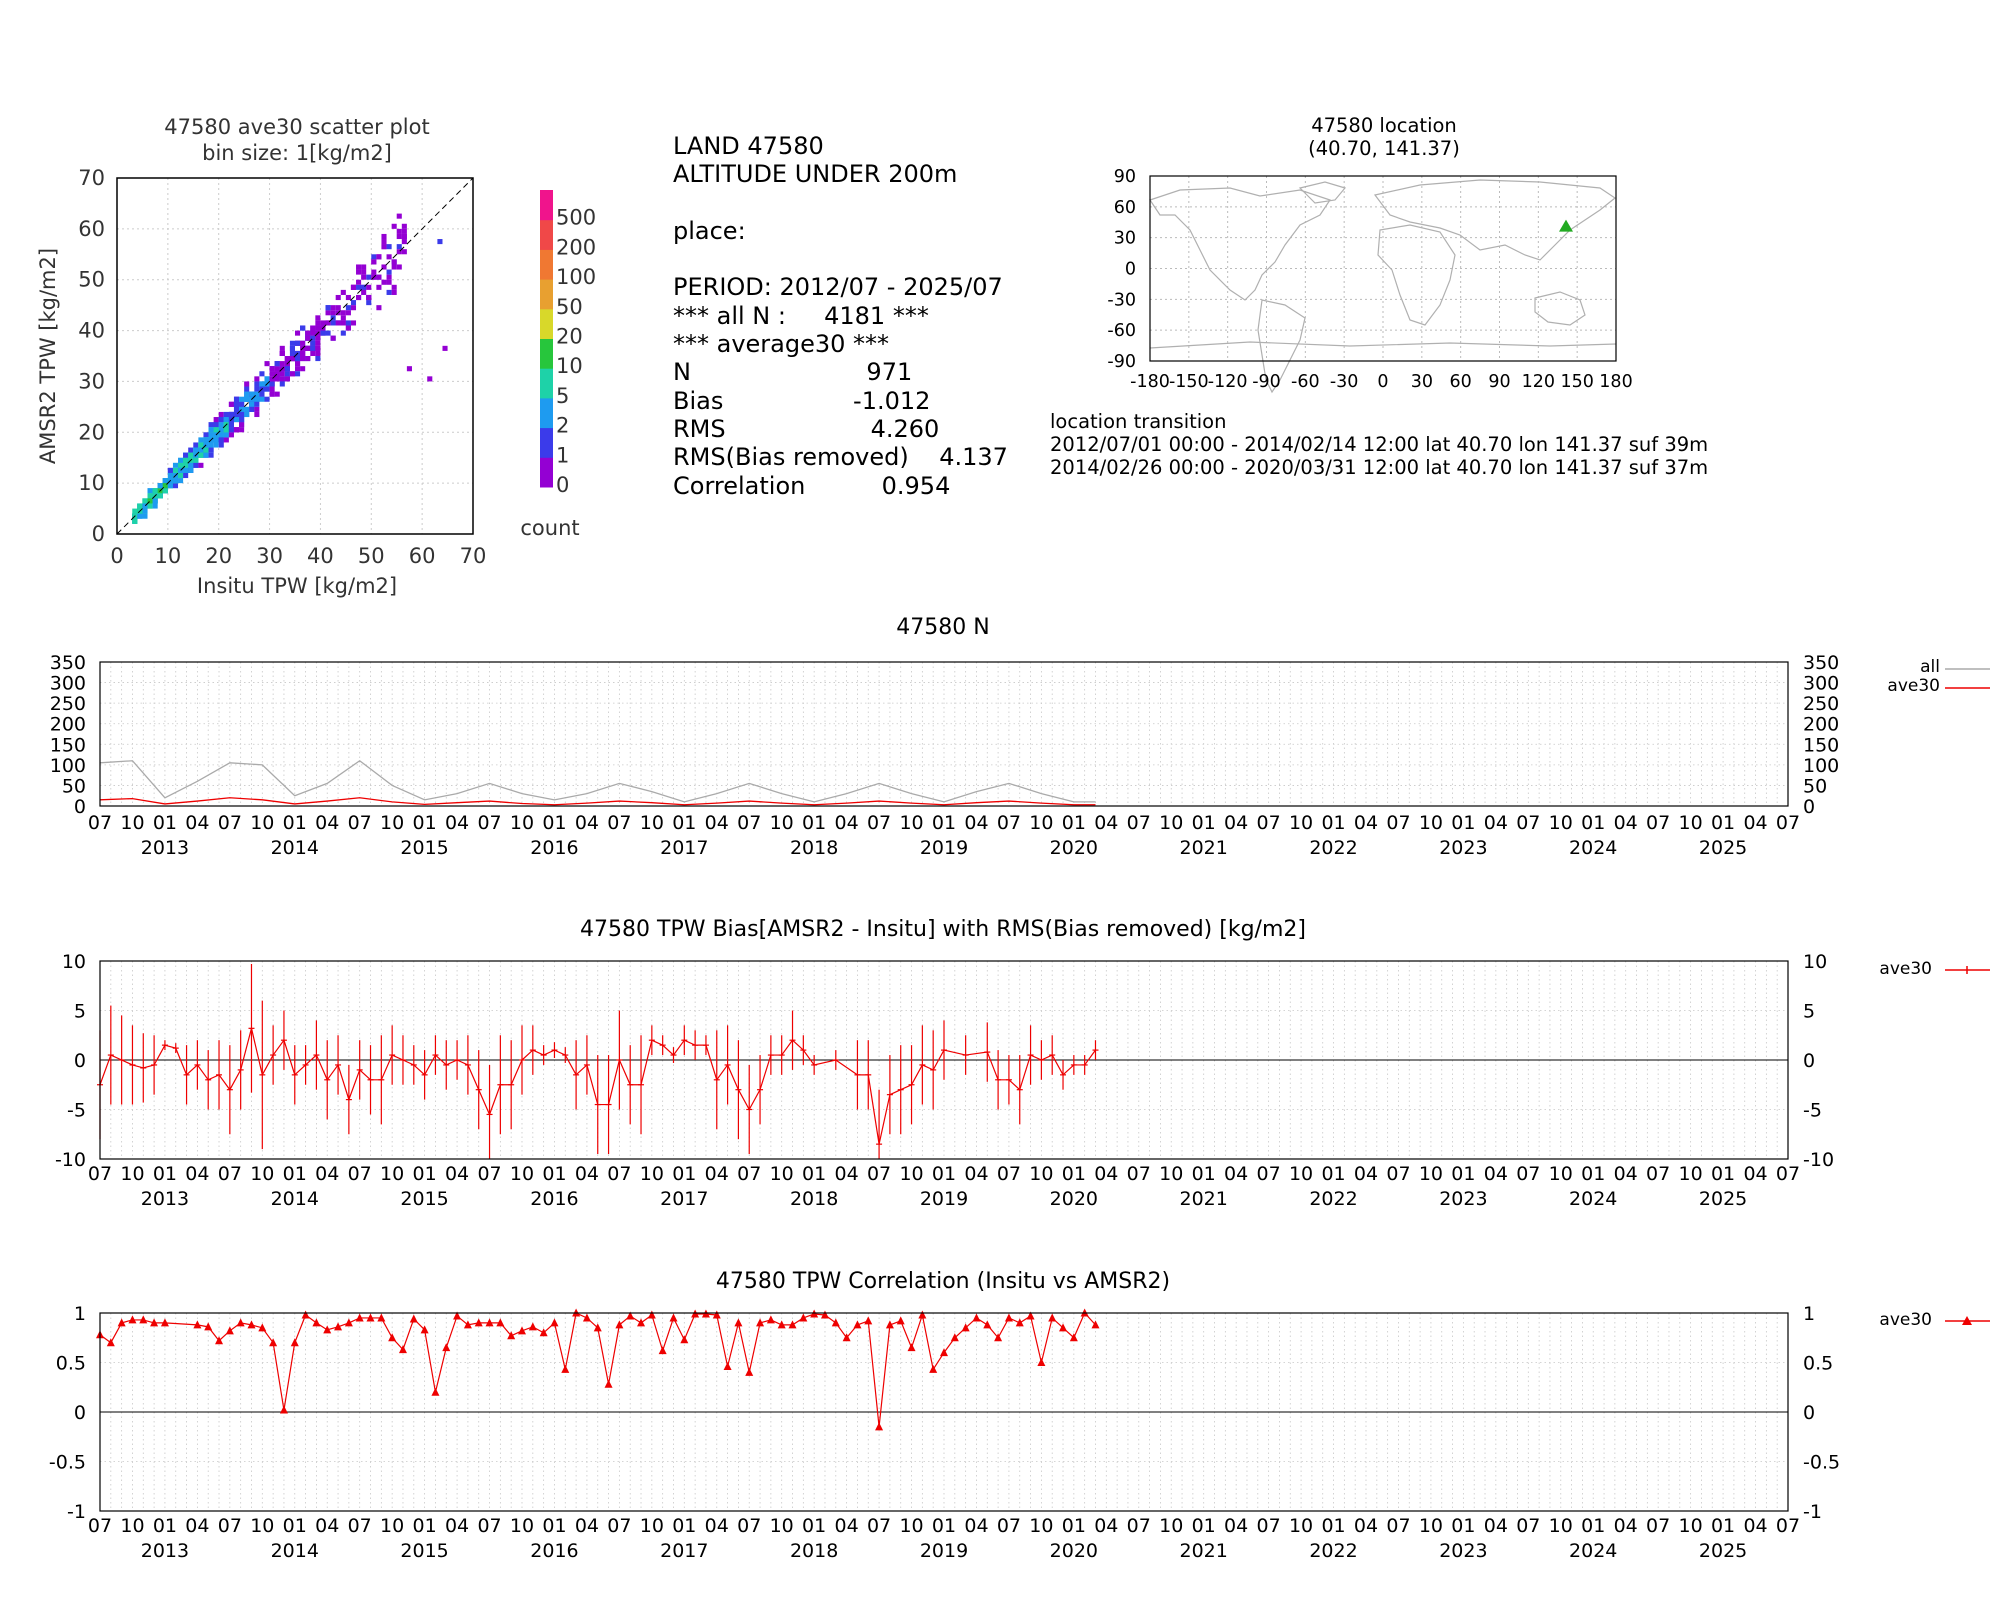  I want to click on stats-line: LAND 47580, so click(748, 146).